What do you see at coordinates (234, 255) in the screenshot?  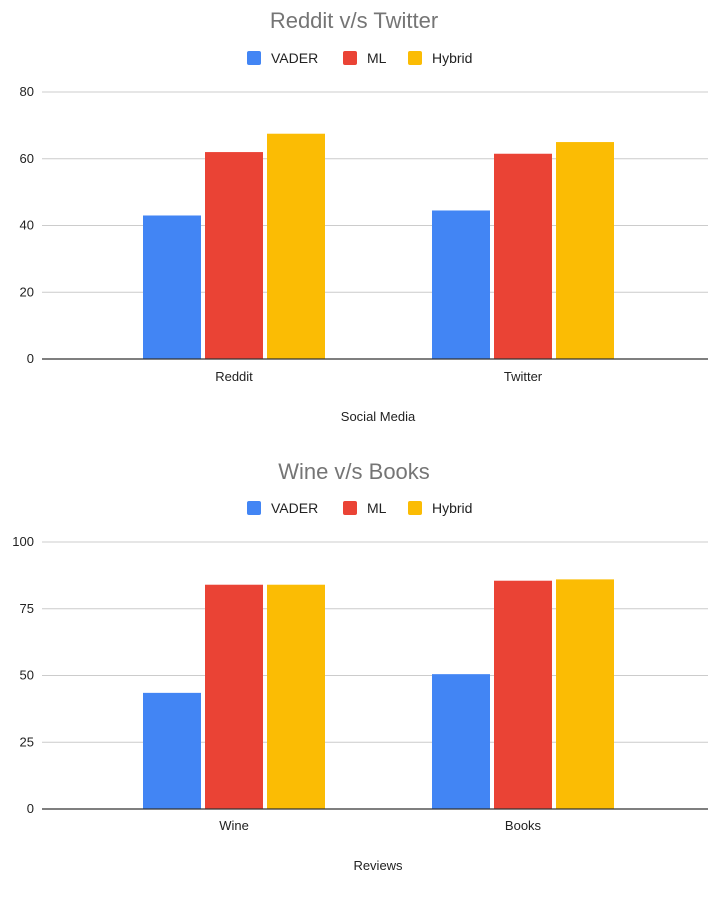 I see `bar-reddit-ml` at bounding box center [234, 255].